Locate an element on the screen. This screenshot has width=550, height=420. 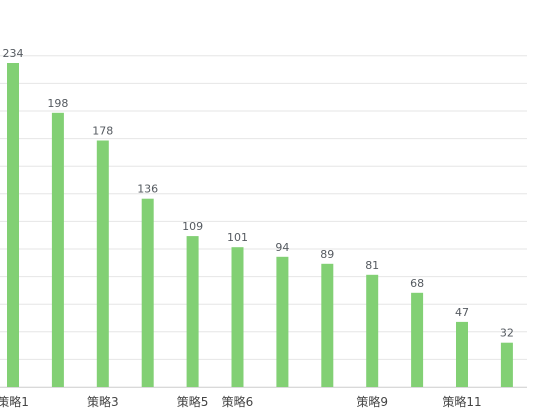
bar-策略6 is located at coordinates (237, 317).